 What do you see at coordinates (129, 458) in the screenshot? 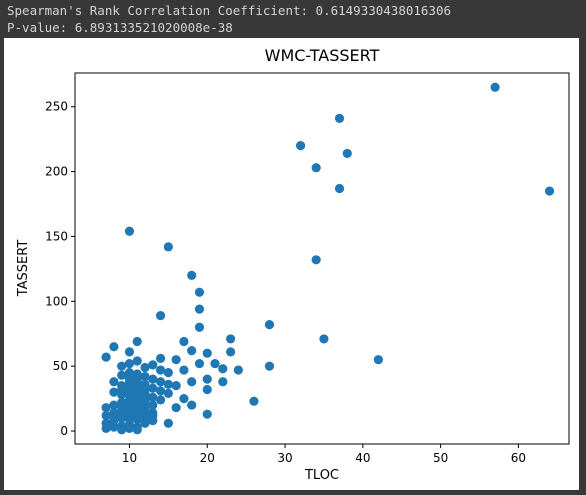
I see `x-tick-label: 10` at bounding box center [129, 458].